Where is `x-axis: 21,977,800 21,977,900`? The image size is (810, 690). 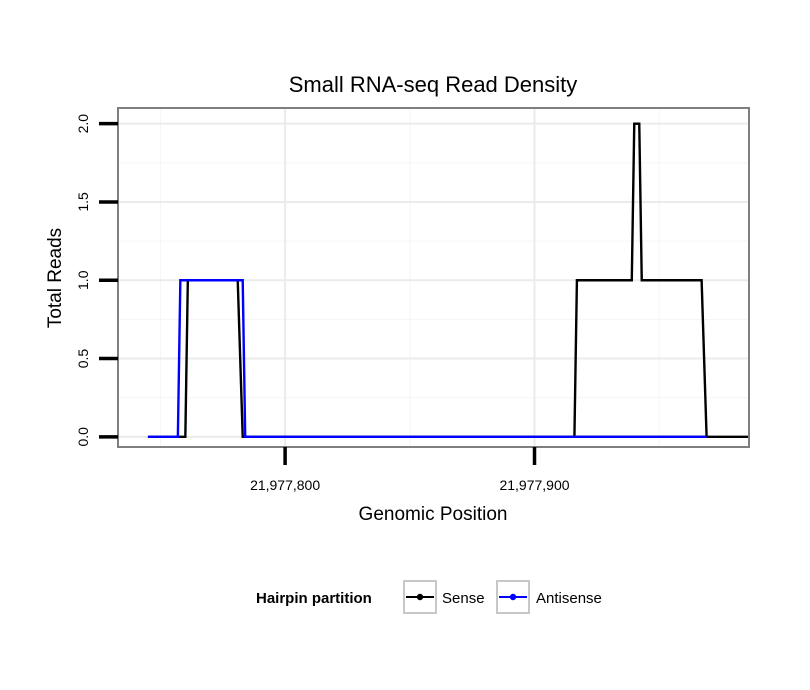
x-axis: 21,977,800 21,977,900 is located at coordinates (410, 470).